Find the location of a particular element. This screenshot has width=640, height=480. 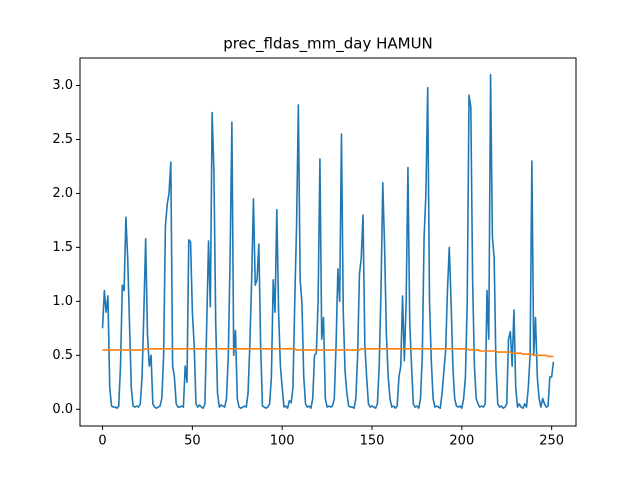

chart-title: prec_fldas_mm_day HAMUN is located at coordinates (328, 44).